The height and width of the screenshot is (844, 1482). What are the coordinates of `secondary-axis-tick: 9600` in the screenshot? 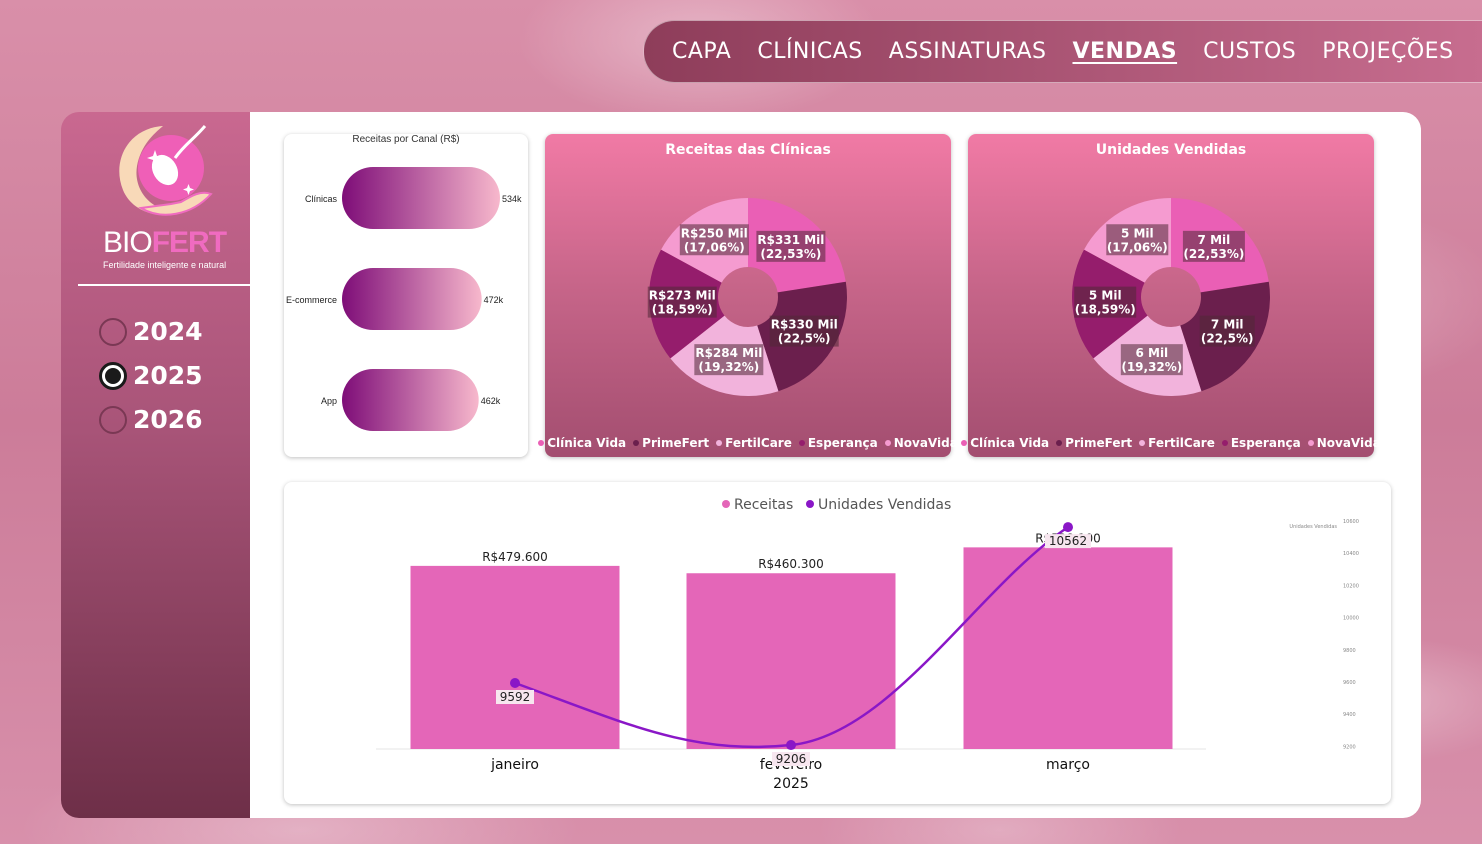 It's located at (1349, 683).